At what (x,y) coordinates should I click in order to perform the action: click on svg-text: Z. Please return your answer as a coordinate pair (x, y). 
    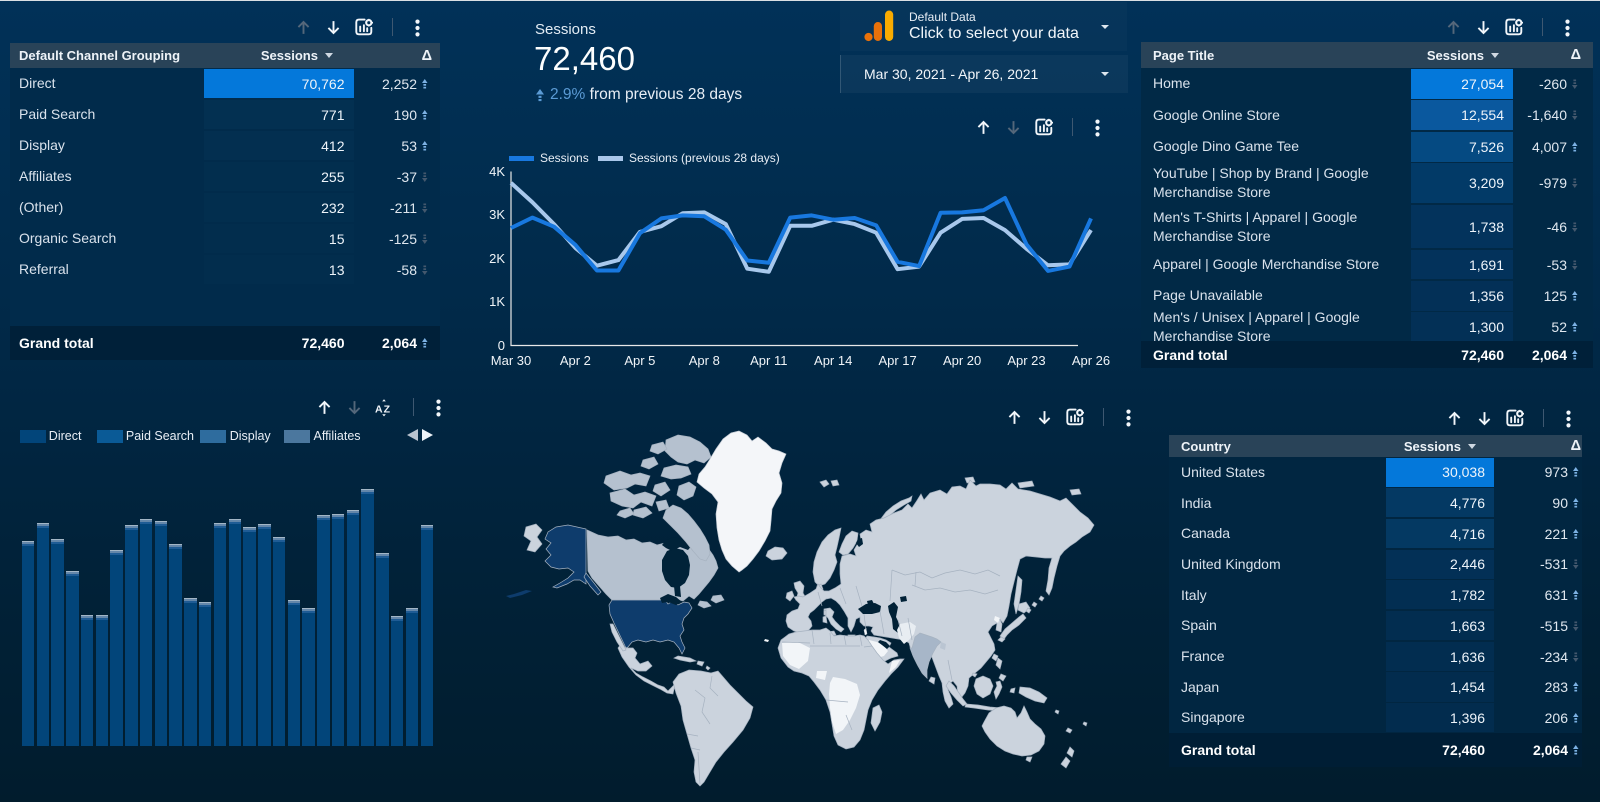
    Looking at the image, I should click on (387, 410).